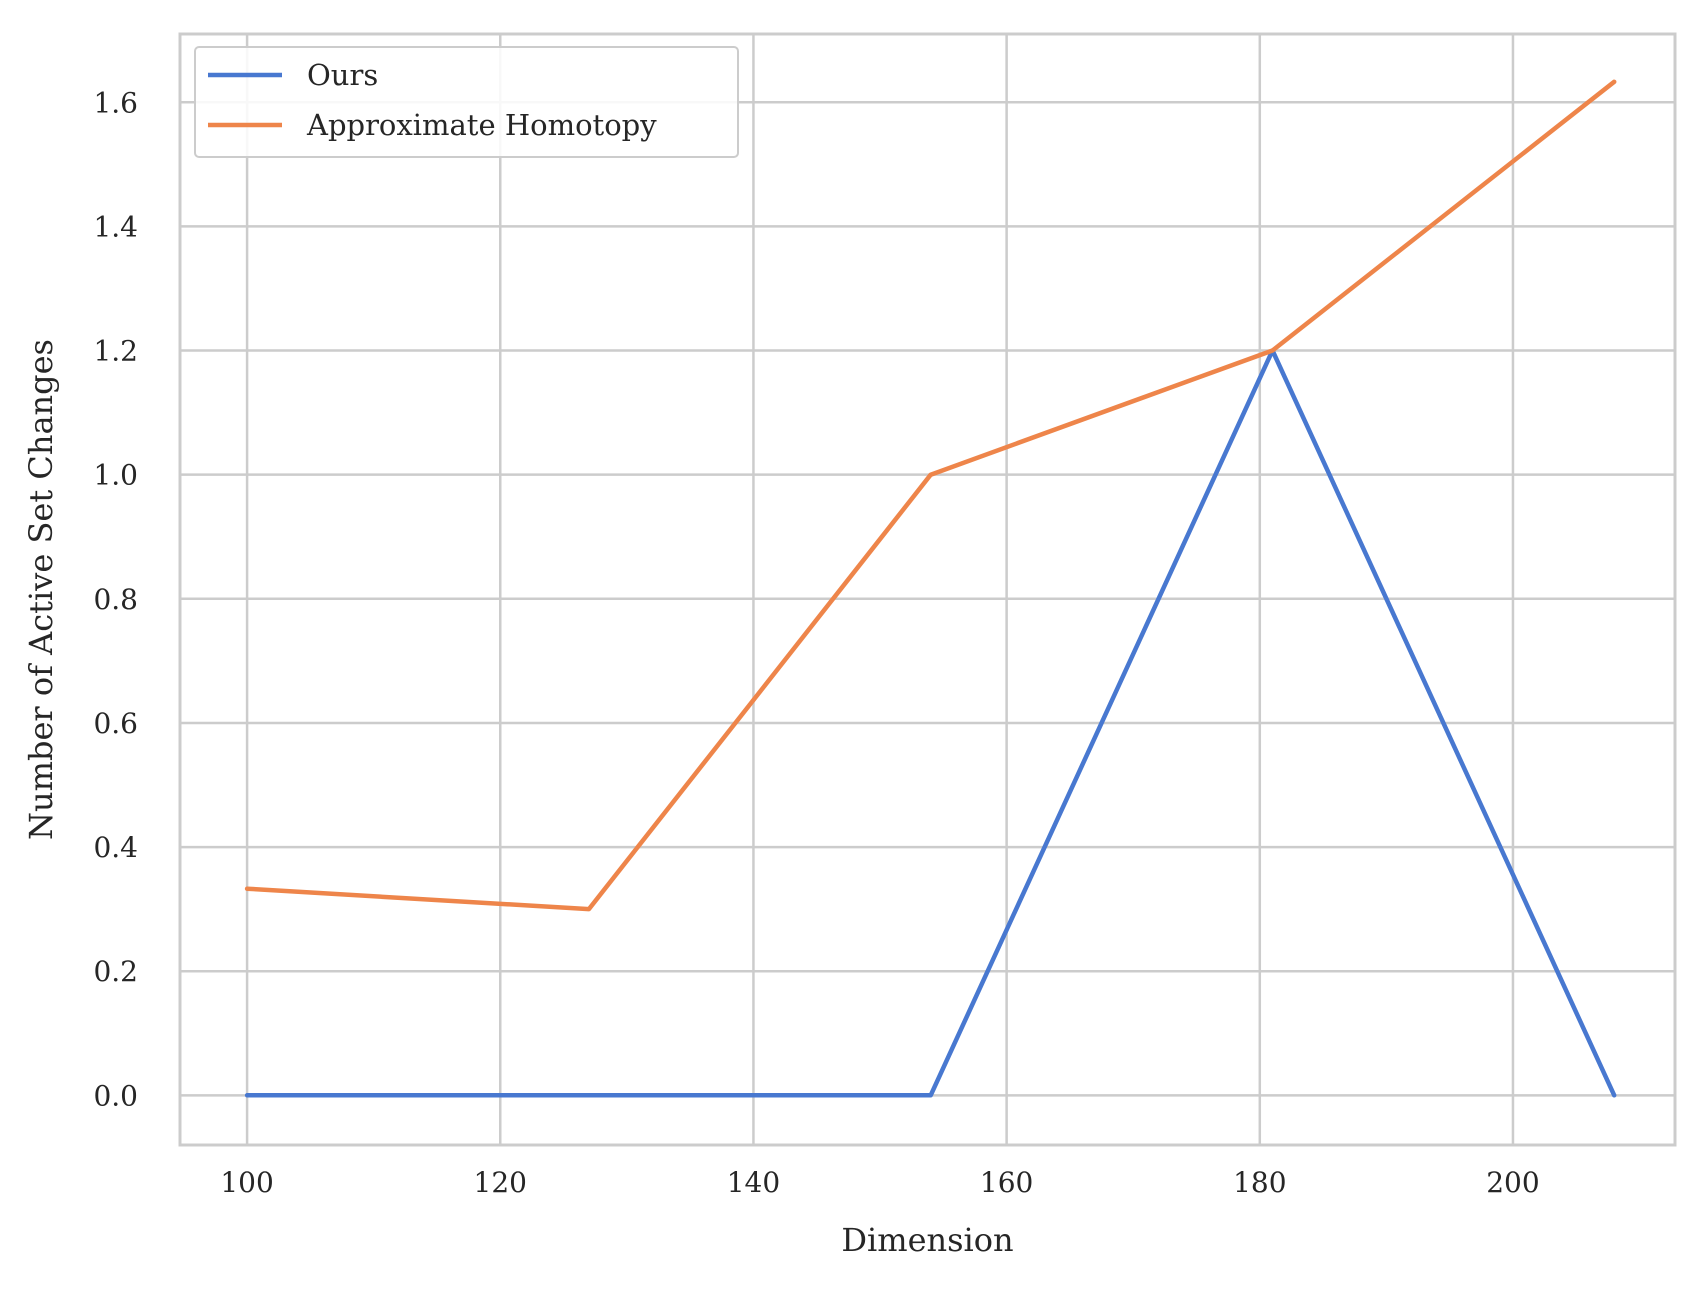  What do you see at coordinates (115, 102) in the screenshot?
I see `y-tick-label: 1.6` at bounding box center [115, 102].